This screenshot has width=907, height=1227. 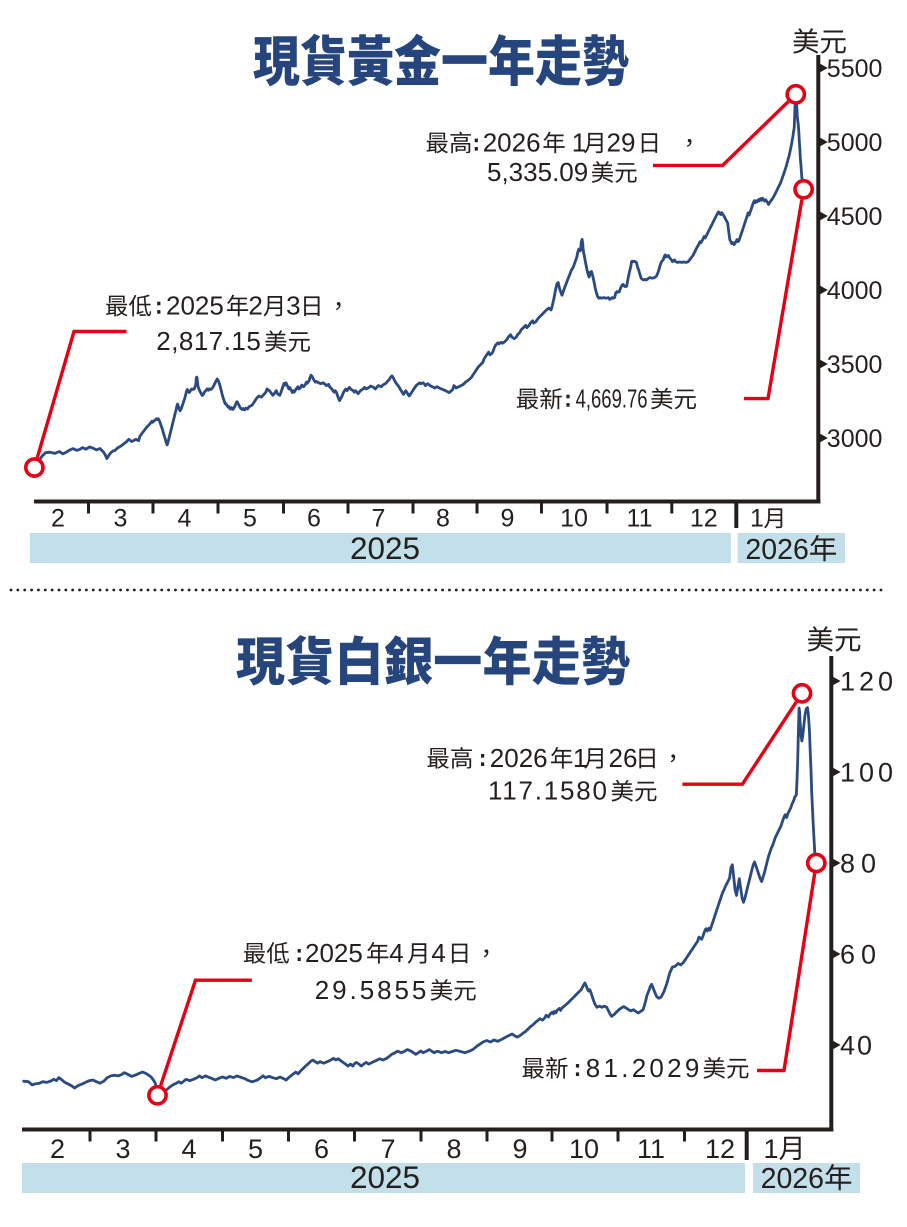 What do you see at coordinates (855, 143) in the screenshot?
I see `svg-text: 5000` at bounding box center [855, 143].